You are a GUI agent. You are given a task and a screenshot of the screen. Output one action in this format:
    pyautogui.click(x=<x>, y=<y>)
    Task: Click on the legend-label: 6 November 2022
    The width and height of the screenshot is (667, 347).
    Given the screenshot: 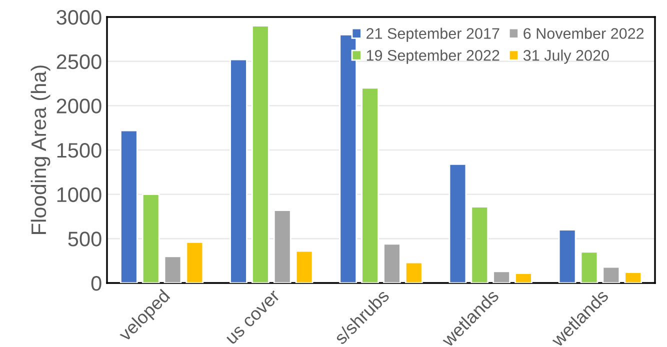 What is the action you would take?
    pyautogui.click(x=584, y=33)
    